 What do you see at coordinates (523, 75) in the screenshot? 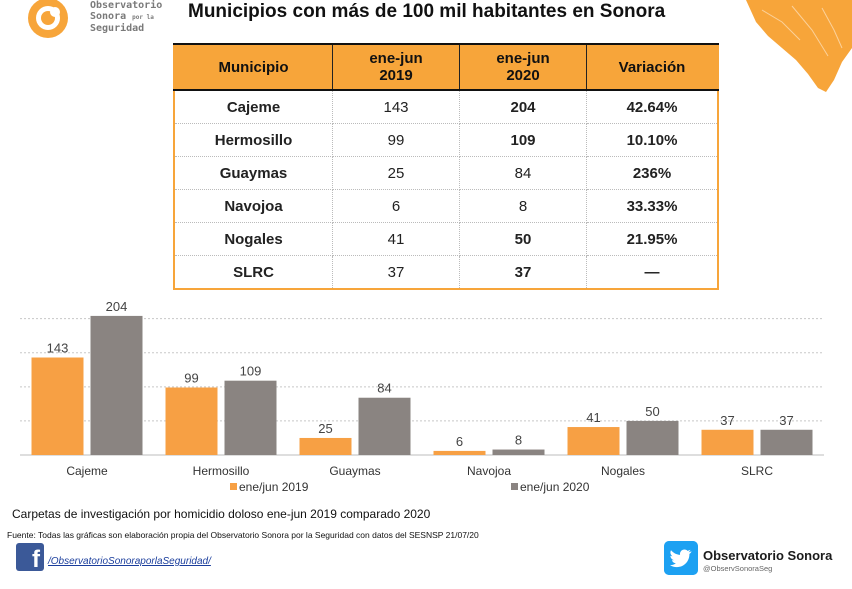
I see `header-2020-line2: 2020` at bounding box center [523, 75].